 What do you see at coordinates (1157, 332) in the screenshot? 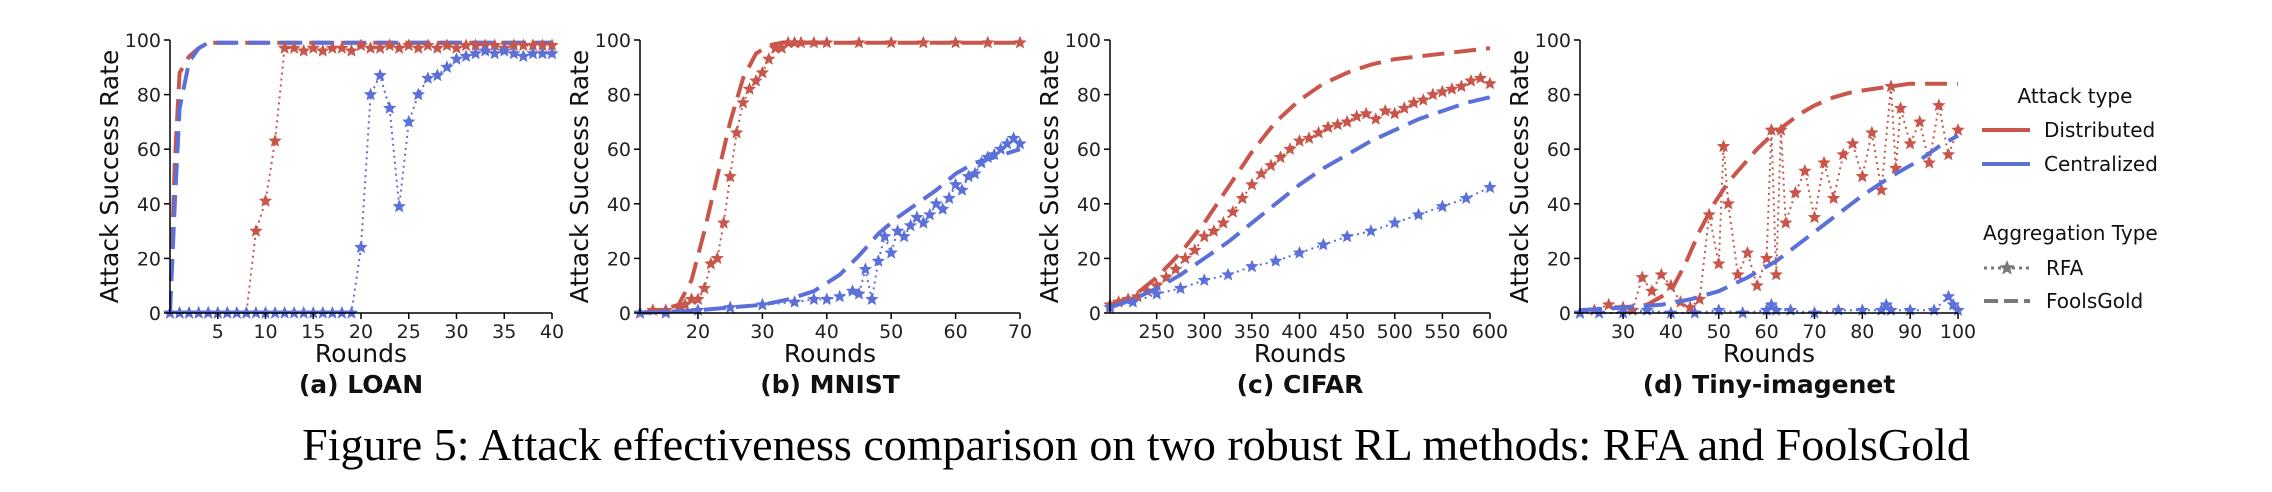
I see `x-tick-label: 250` at bounding box center [1157, 332].